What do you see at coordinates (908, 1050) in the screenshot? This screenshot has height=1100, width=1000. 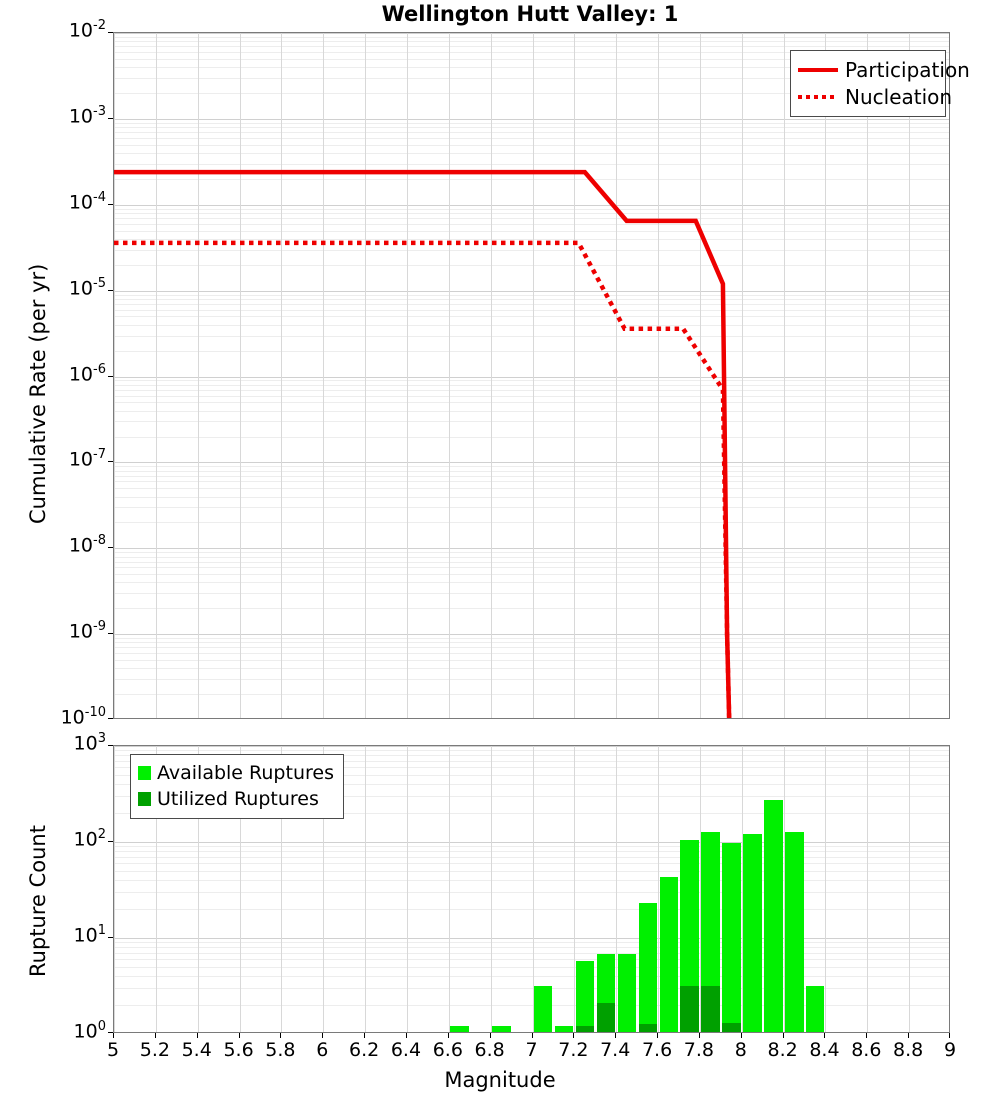 I see `x-tick-label: 8.8` at bounding box center [908, 1050].